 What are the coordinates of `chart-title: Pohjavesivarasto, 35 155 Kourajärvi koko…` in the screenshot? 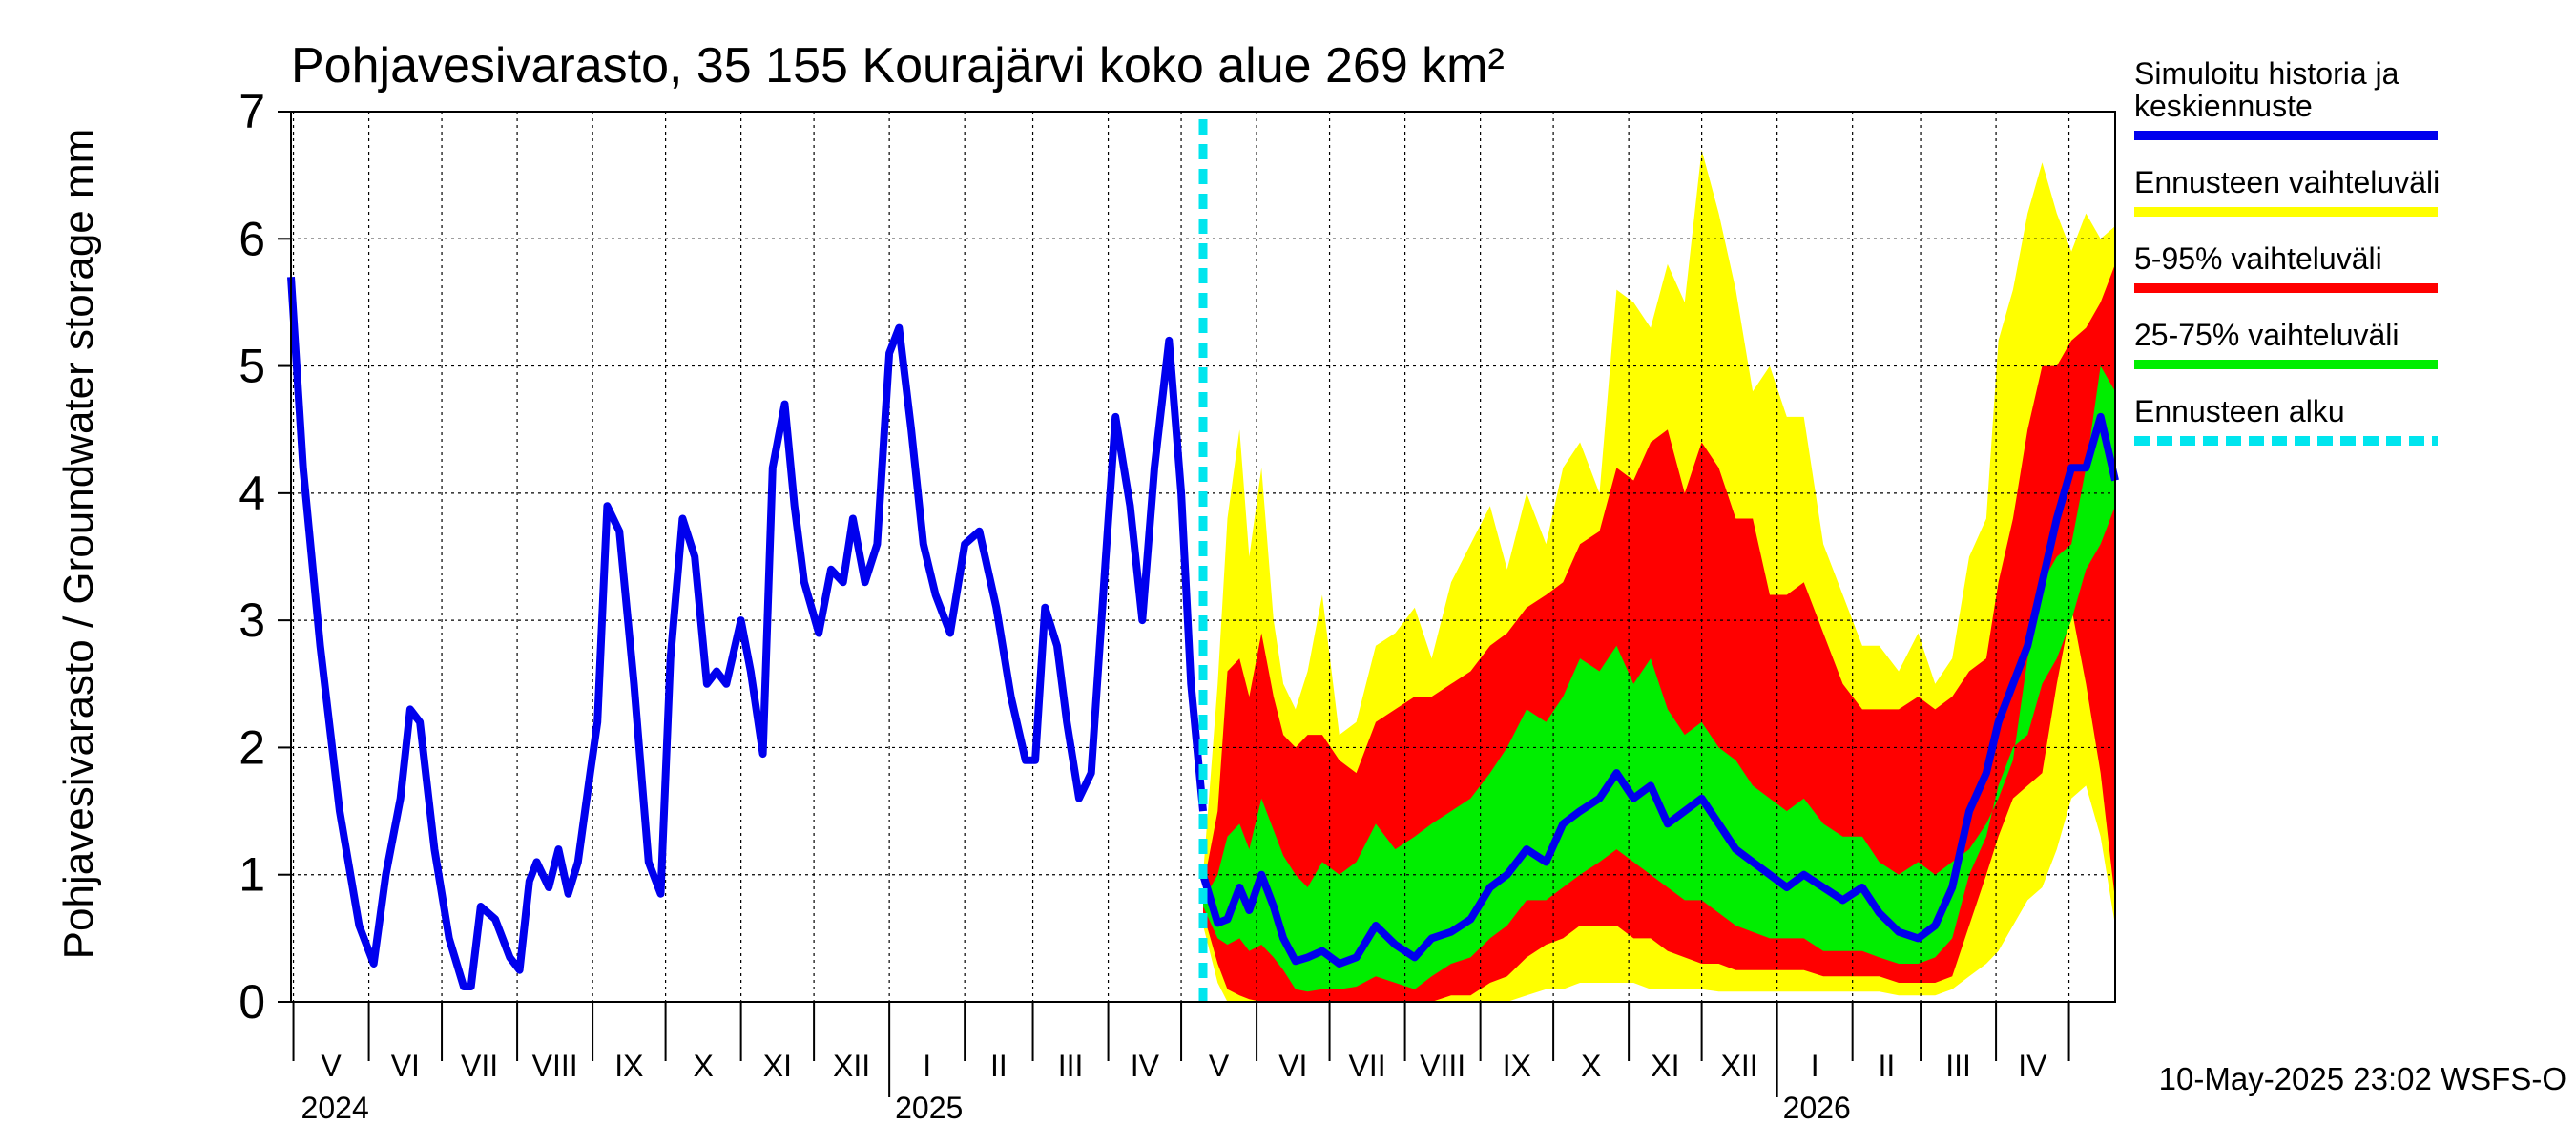 It's located at (898, 66).